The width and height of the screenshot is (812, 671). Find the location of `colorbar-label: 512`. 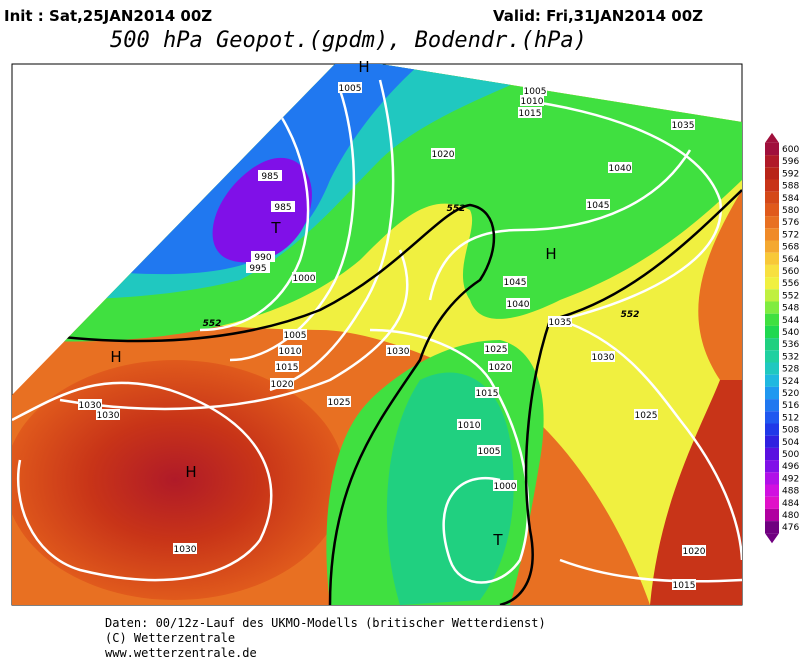

colorbar-label: 512 is located at coordinates (790, 418).